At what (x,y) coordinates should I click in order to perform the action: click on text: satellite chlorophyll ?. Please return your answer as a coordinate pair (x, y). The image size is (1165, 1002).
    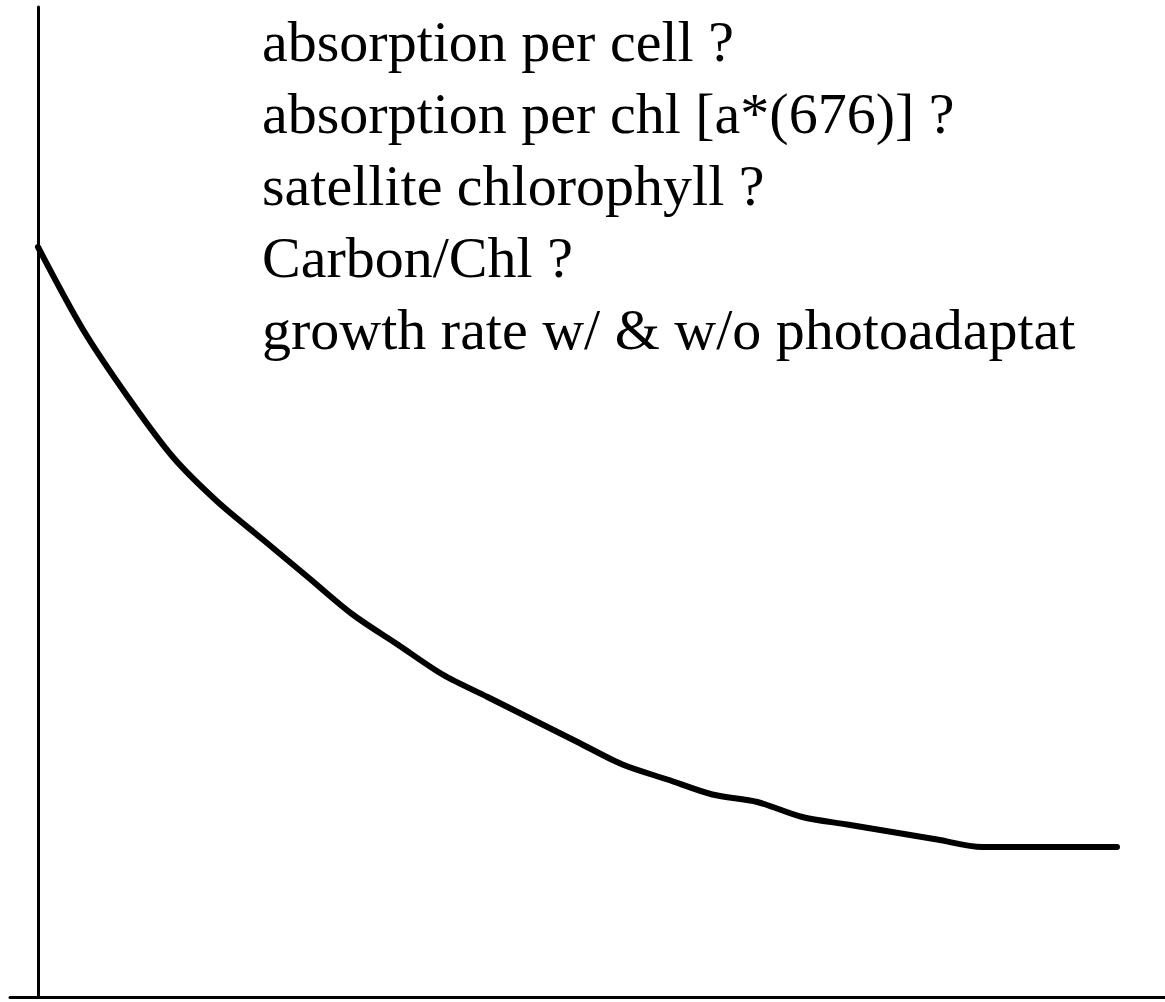
    Looking at the image, I should click on (513, 185).